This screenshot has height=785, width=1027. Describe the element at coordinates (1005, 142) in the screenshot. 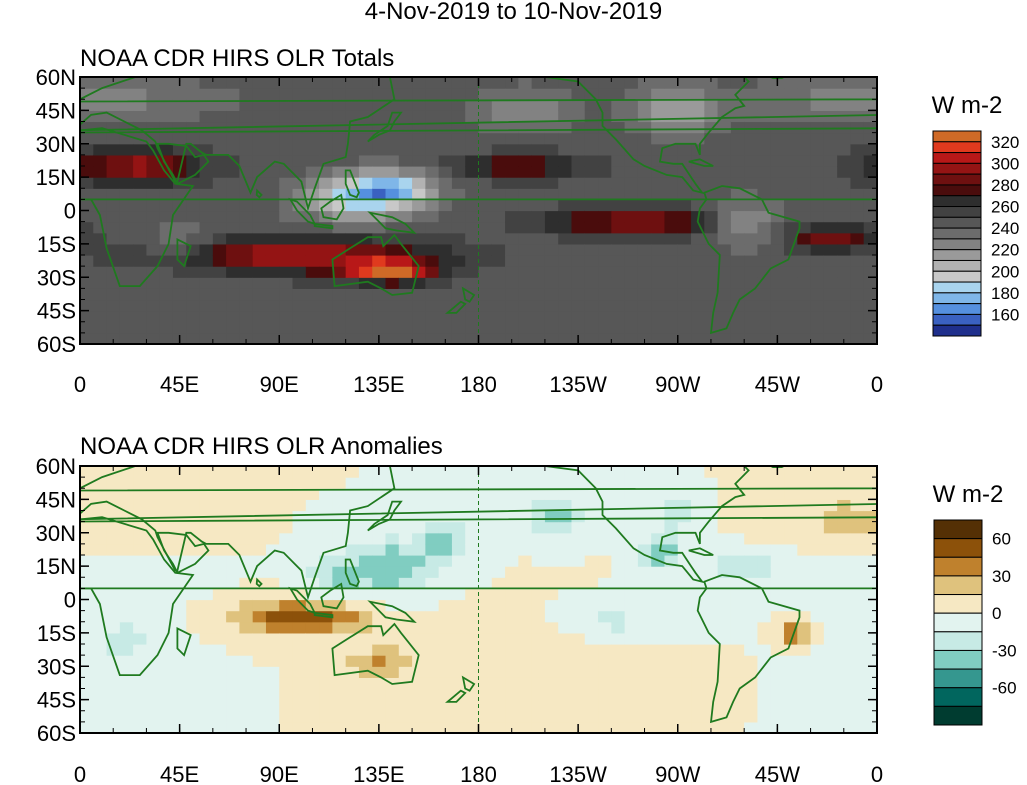

I see `colorbar-tick-label: 320` at that location.